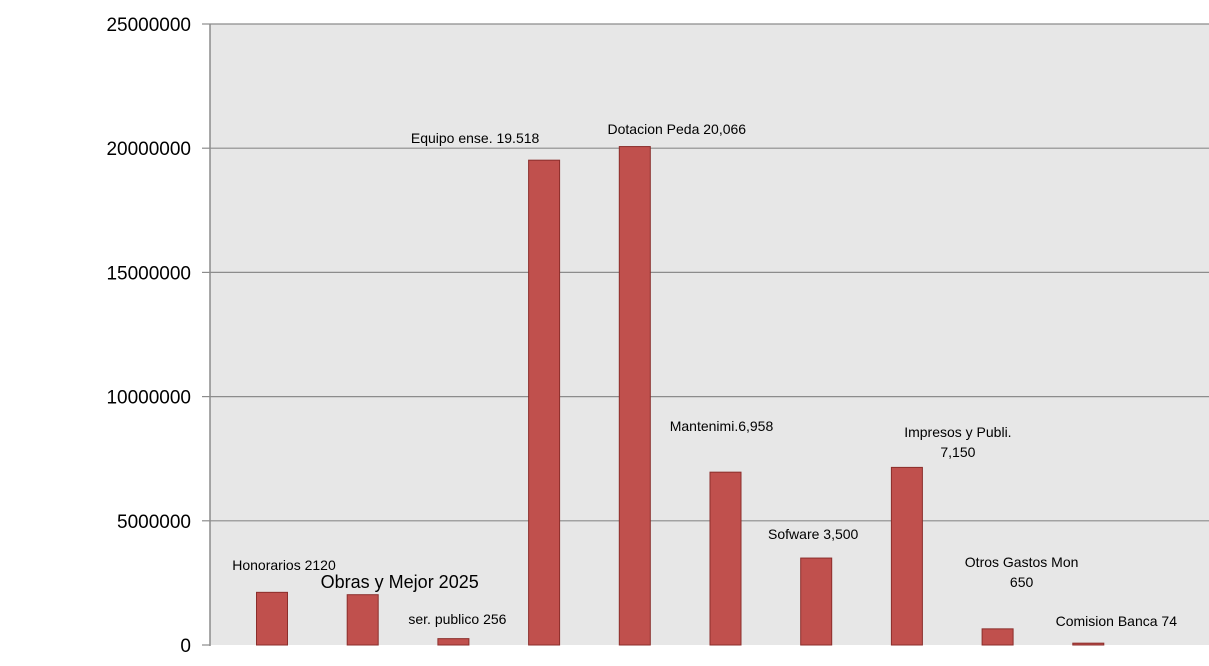  Describe the element at coordinates (457, 619) in the screenshot. I see `data-label: ser. publico 256` at that location.